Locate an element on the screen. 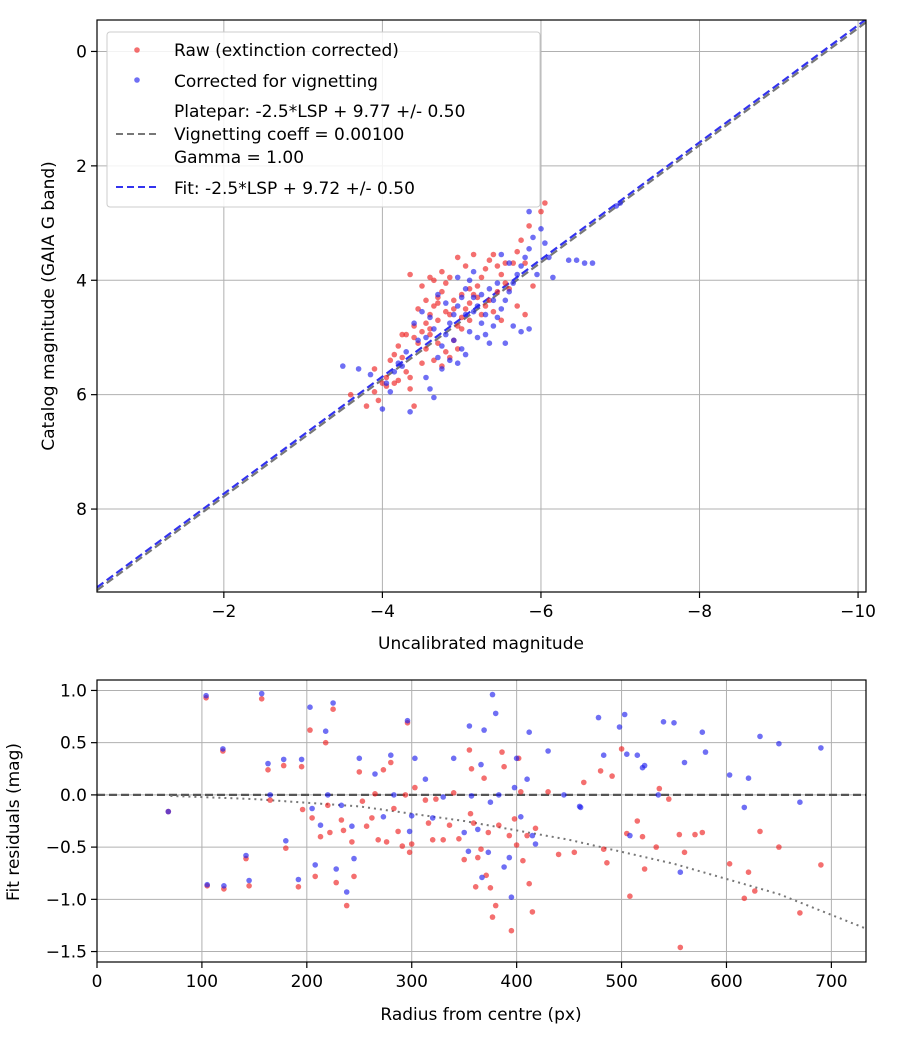 Image resolution: width=900 pixels, height=1050 pixels. bottom-y-tick-label: −0.5 is located at coordinates (66, 848).